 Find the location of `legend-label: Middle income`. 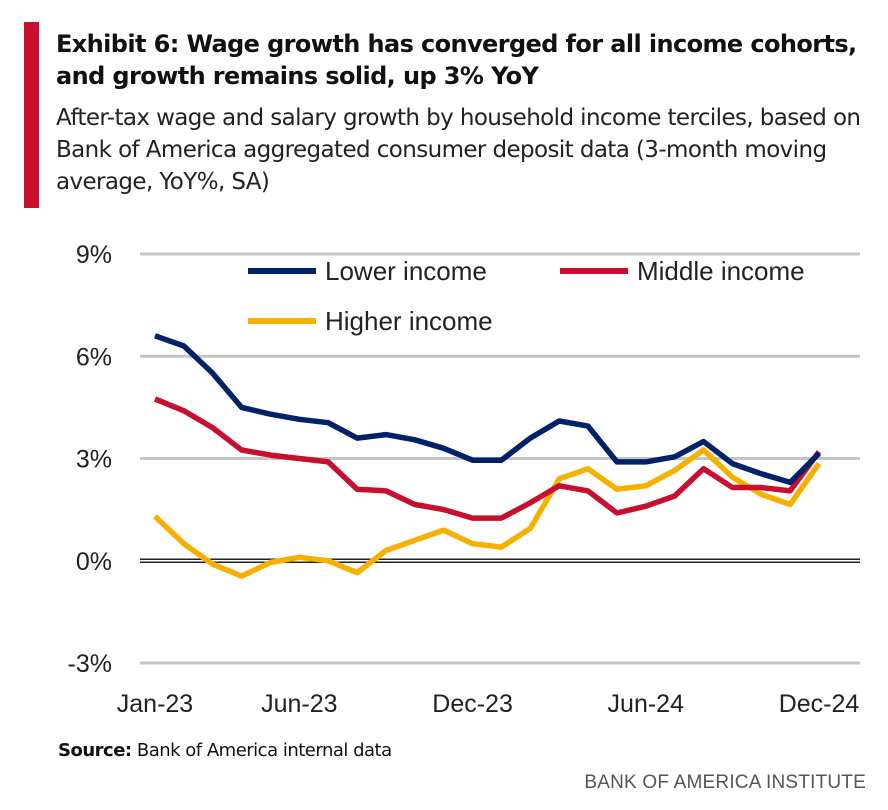

legend-label: Middle income is located at coordinates (721, 271).